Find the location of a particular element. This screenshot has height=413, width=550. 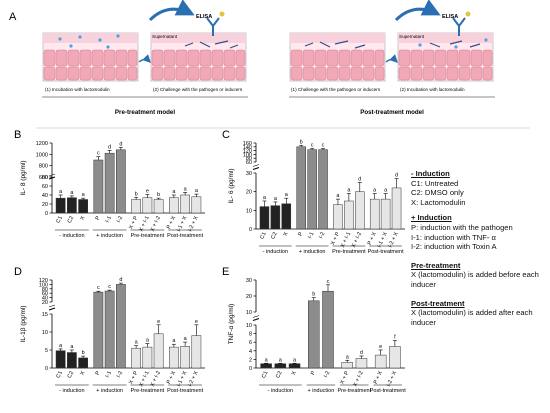

post-supernatant: Supernatant is located at coordinates (412, 36).